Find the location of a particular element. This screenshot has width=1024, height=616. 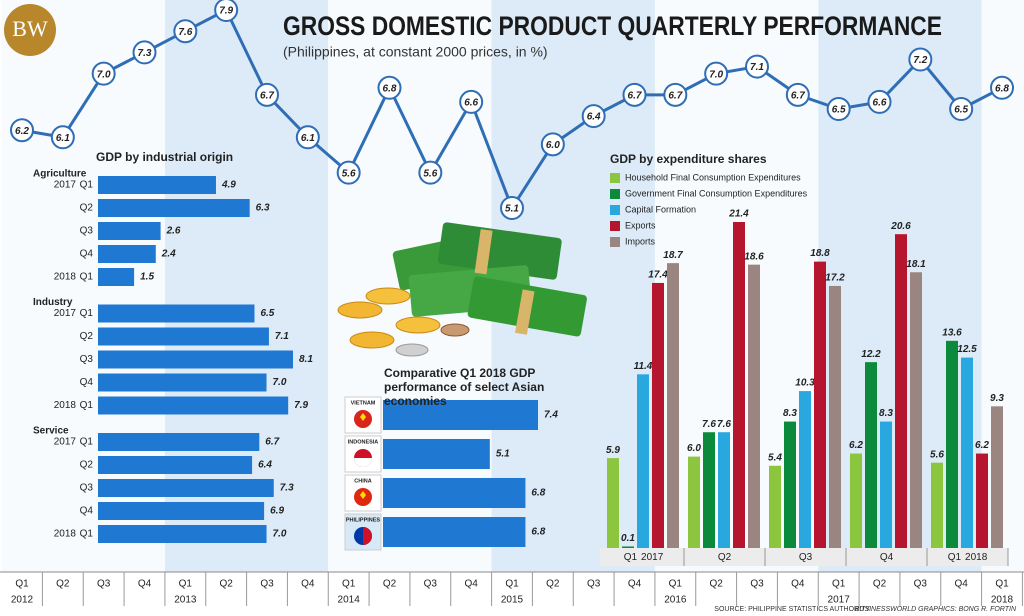

bar-value: 6.8 is located at coordinates (538, 493).